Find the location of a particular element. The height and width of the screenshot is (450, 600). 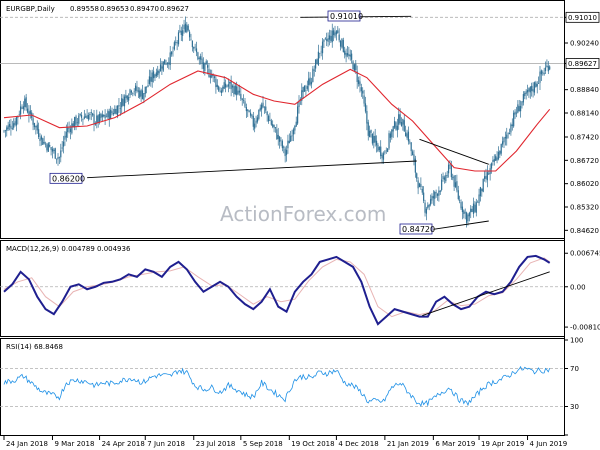

annotation-high-label: 0.91010 is located at coordinates (346, 16).